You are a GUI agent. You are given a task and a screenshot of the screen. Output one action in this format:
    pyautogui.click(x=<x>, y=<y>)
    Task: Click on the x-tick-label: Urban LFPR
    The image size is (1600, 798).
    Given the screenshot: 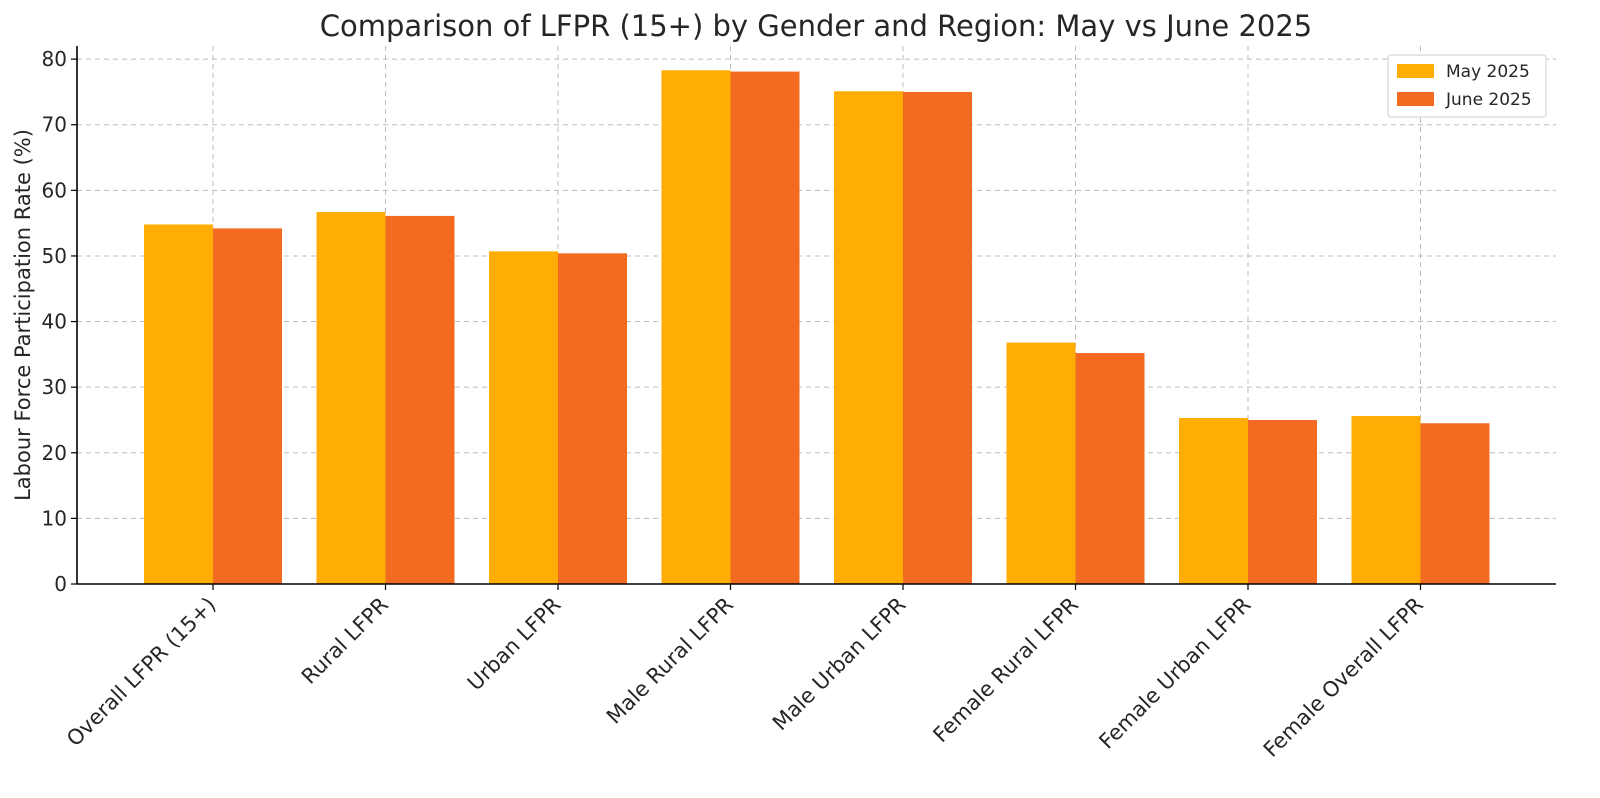 What is the action you would take?
    pyautogui.click(x=514, y=644)
    